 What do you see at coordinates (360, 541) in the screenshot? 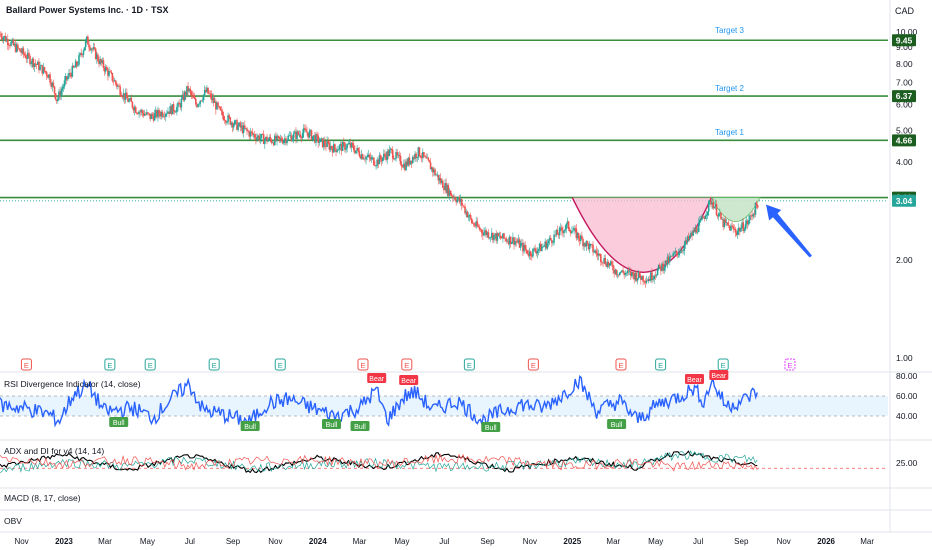
I see `time-tick-label: Mar` at bounding box center [360, 541].